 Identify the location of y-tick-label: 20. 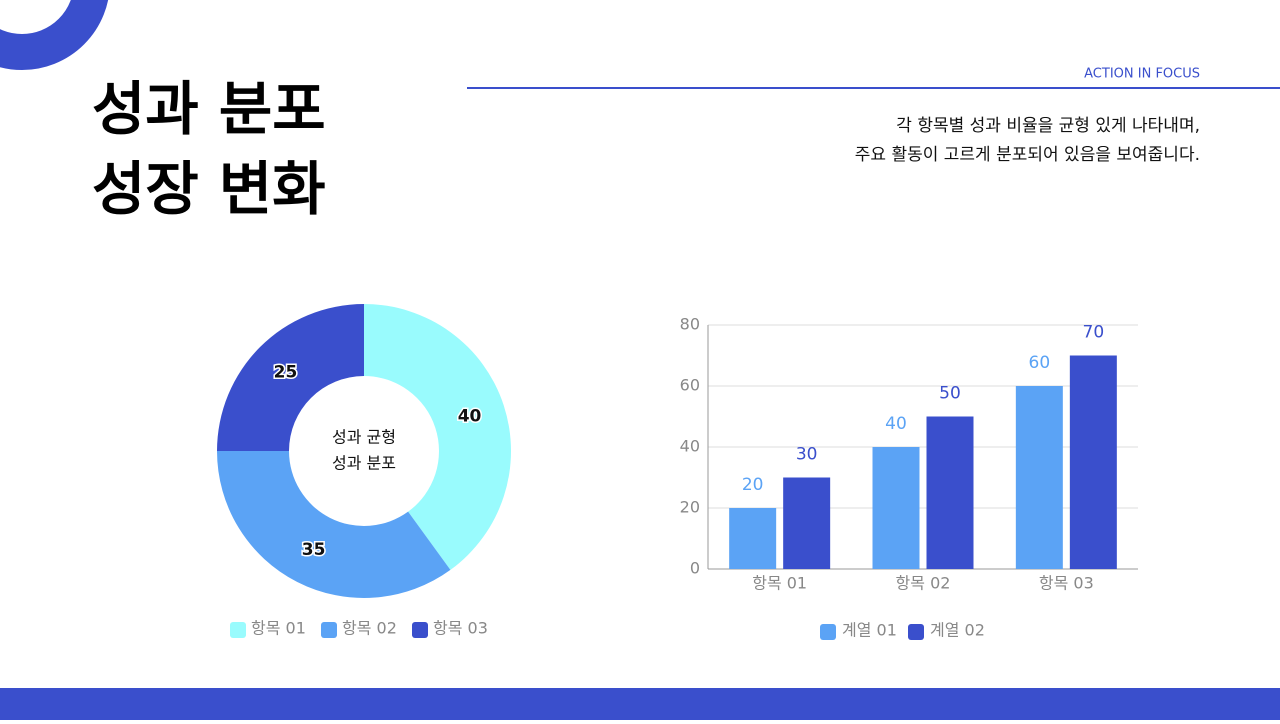
(690, 507).